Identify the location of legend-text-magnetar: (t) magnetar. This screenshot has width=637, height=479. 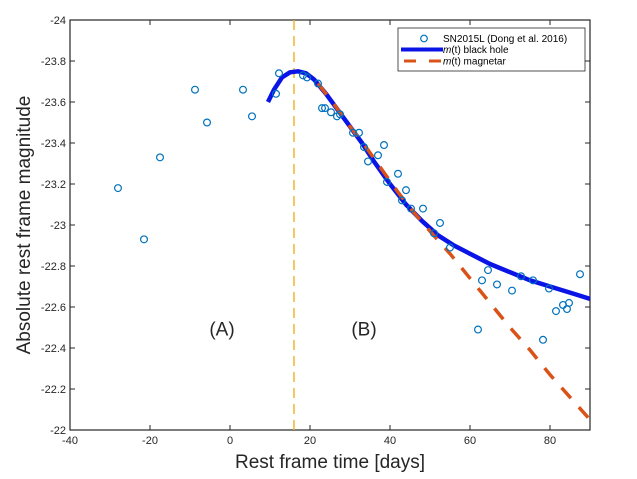
(478, 62).